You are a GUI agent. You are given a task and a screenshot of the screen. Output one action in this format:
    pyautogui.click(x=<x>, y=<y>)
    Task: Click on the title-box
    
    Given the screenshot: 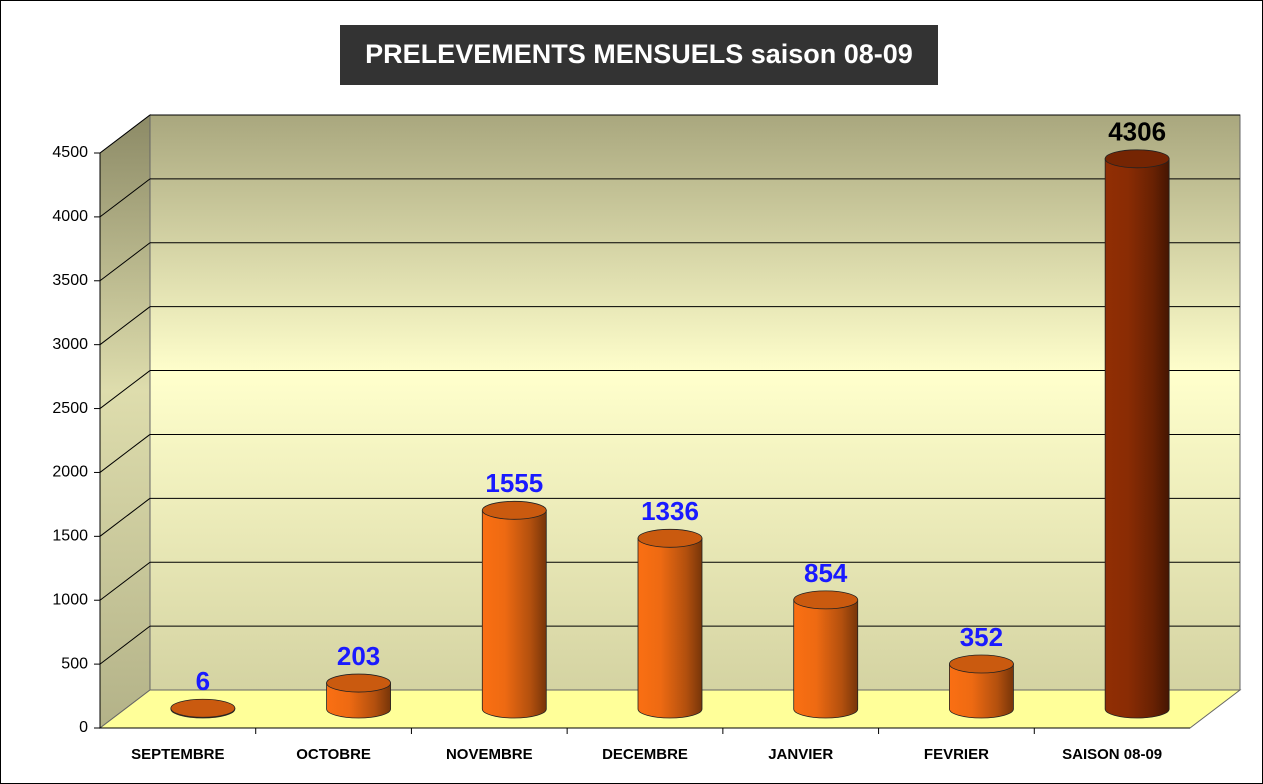 What is the action you would take?
    pyautogui.click(x=639, y=55)
    